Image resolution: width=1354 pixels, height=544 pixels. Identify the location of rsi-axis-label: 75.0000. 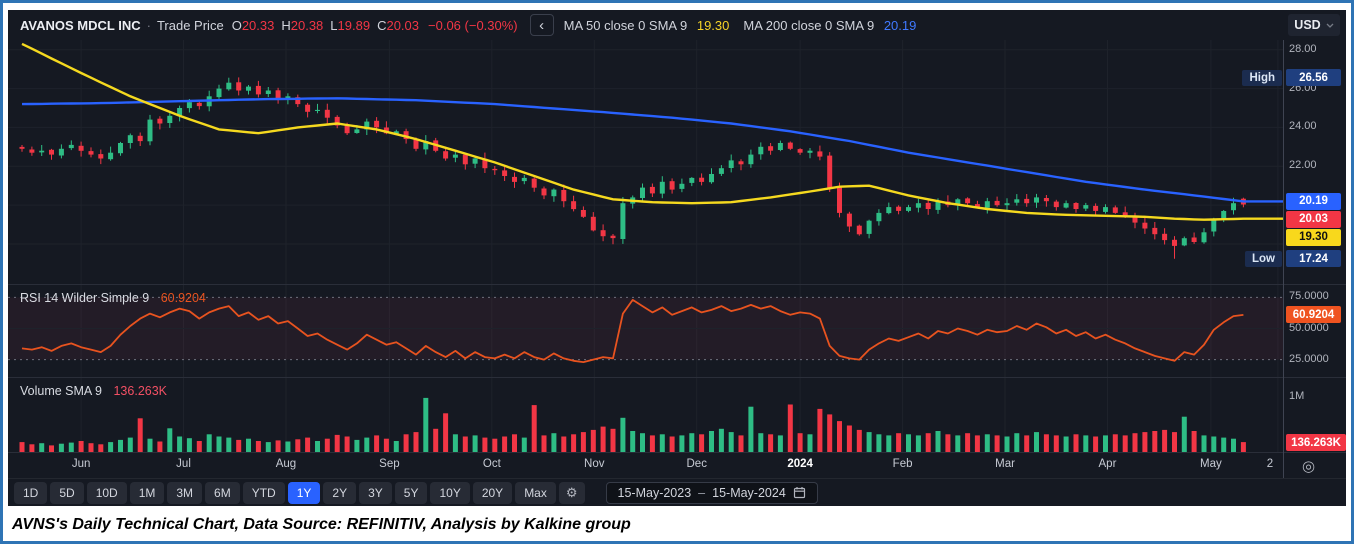
(1309, 296).